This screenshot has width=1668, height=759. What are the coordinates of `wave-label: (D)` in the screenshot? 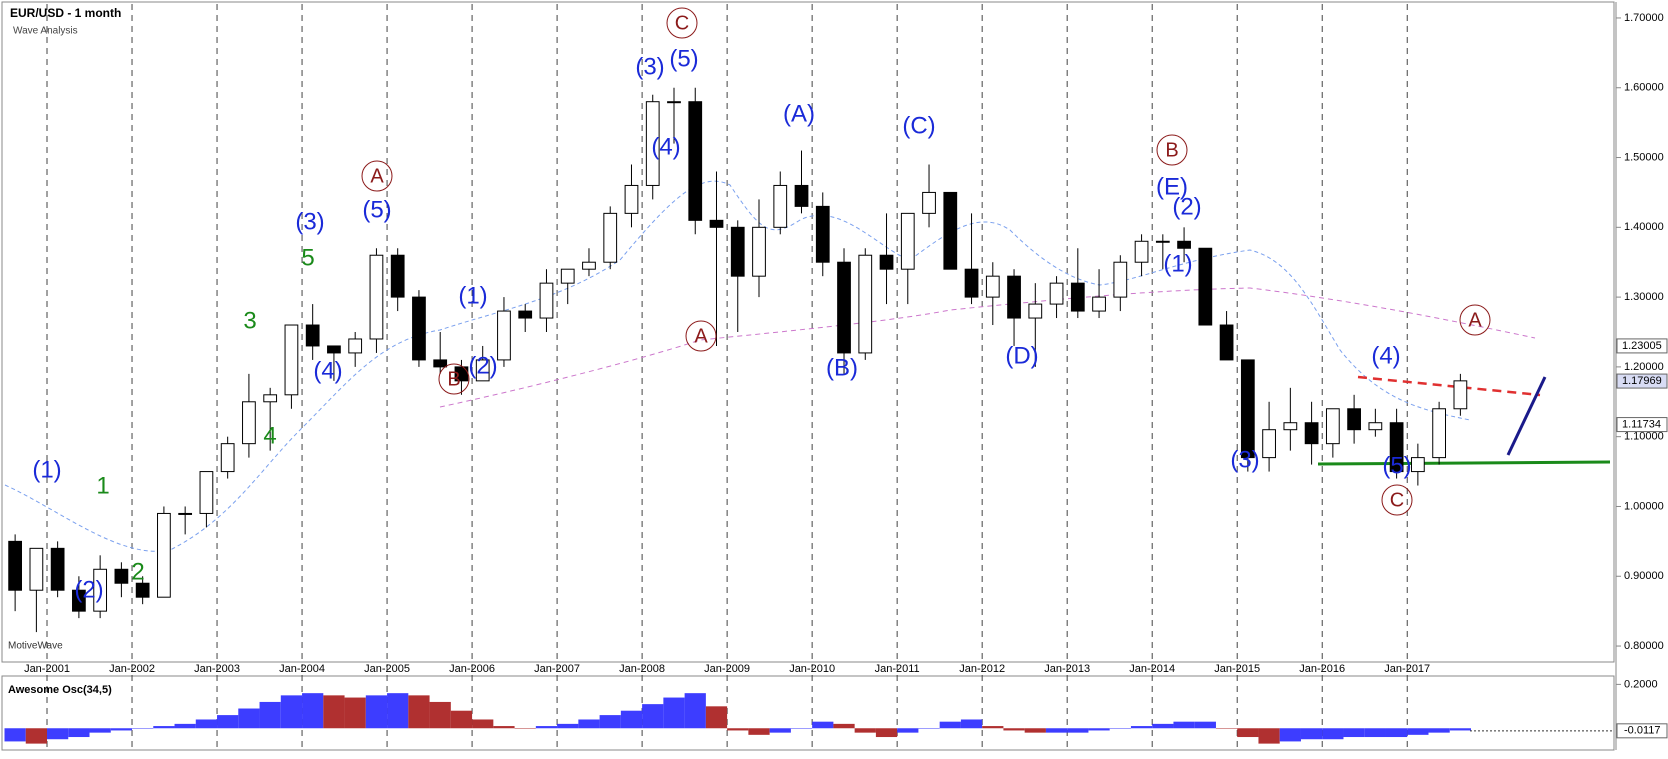 It's located at (1021, 355).